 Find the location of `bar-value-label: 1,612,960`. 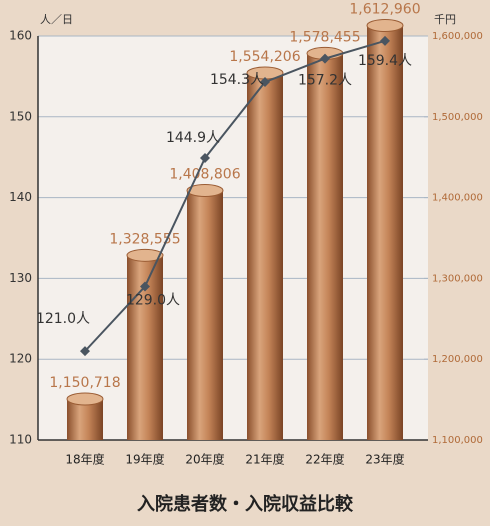

bar-value-label: 1,612,960 is located at coordinates (384, 10).